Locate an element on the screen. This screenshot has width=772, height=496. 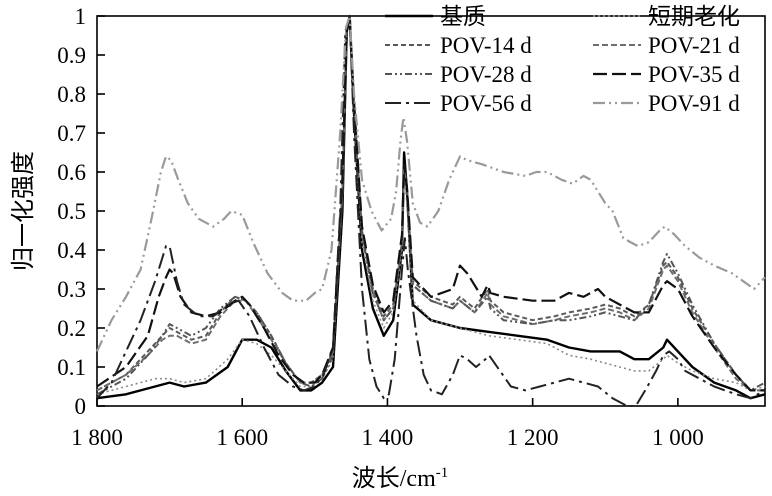
y-tick-label: 1 is located at coordinates (81, 16).